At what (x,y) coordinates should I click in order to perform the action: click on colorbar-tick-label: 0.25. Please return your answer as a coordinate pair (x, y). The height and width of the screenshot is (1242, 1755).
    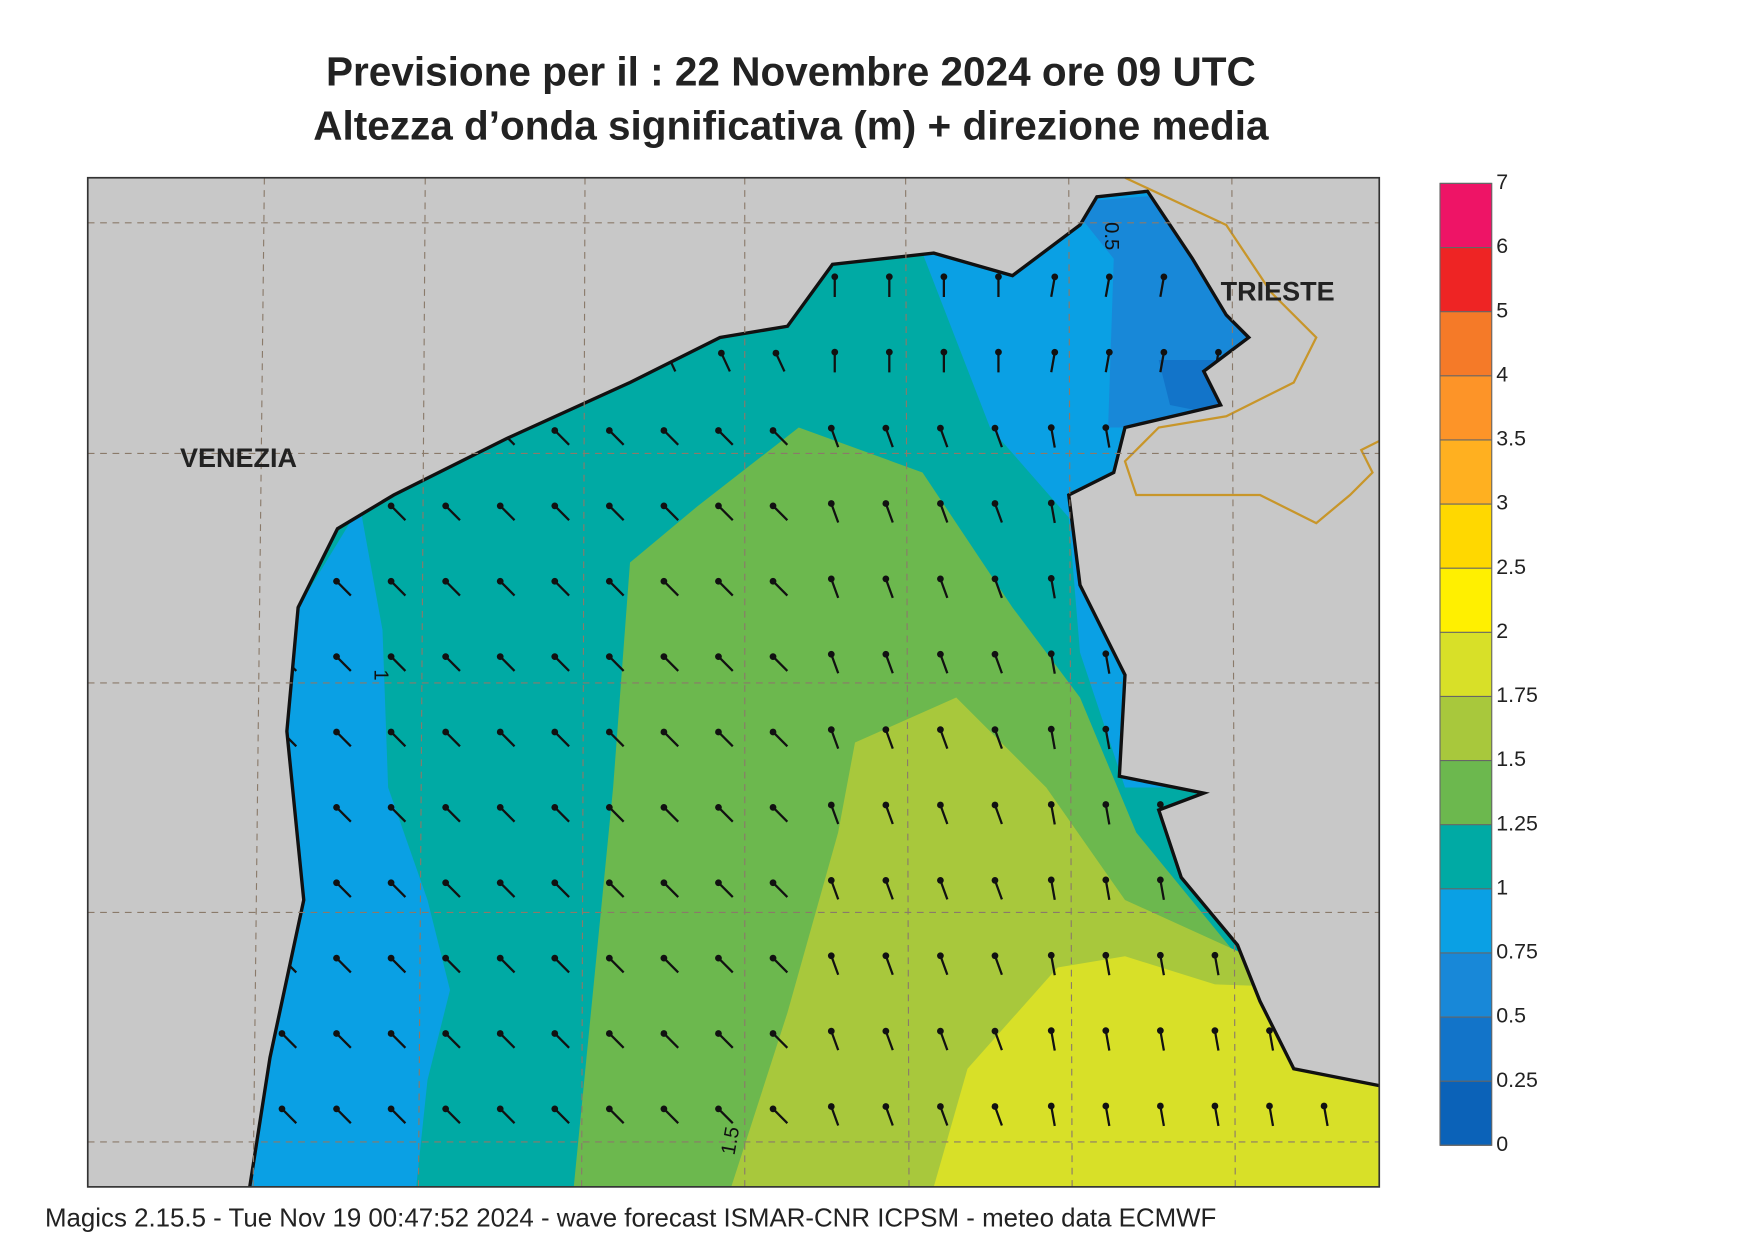
    Looking at the image, I should click on (1517, 1080).